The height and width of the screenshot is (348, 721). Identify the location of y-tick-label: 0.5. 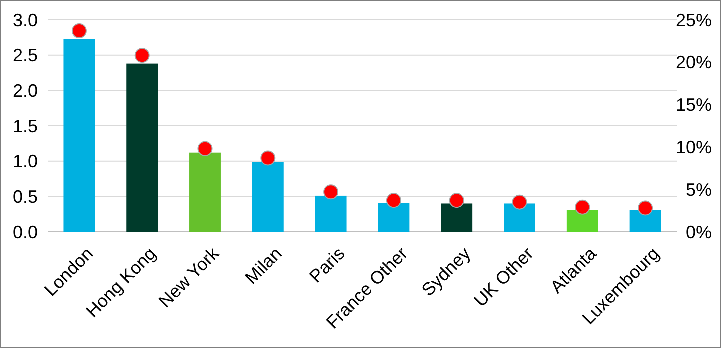
(25, 196).